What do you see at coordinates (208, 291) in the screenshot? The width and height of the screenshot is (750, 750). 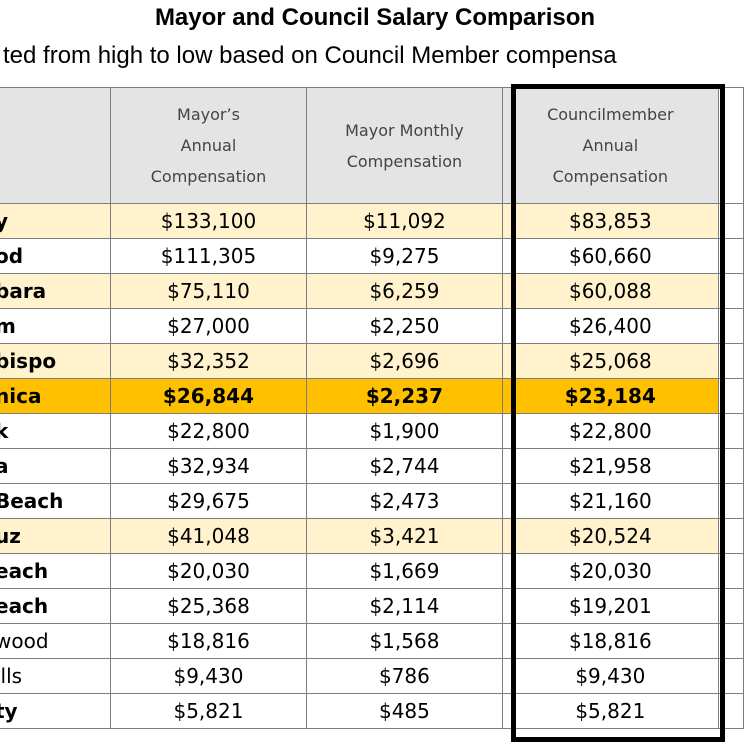 I see `mayor-annual-cell: $75,110` at bounding box center [208, 291].